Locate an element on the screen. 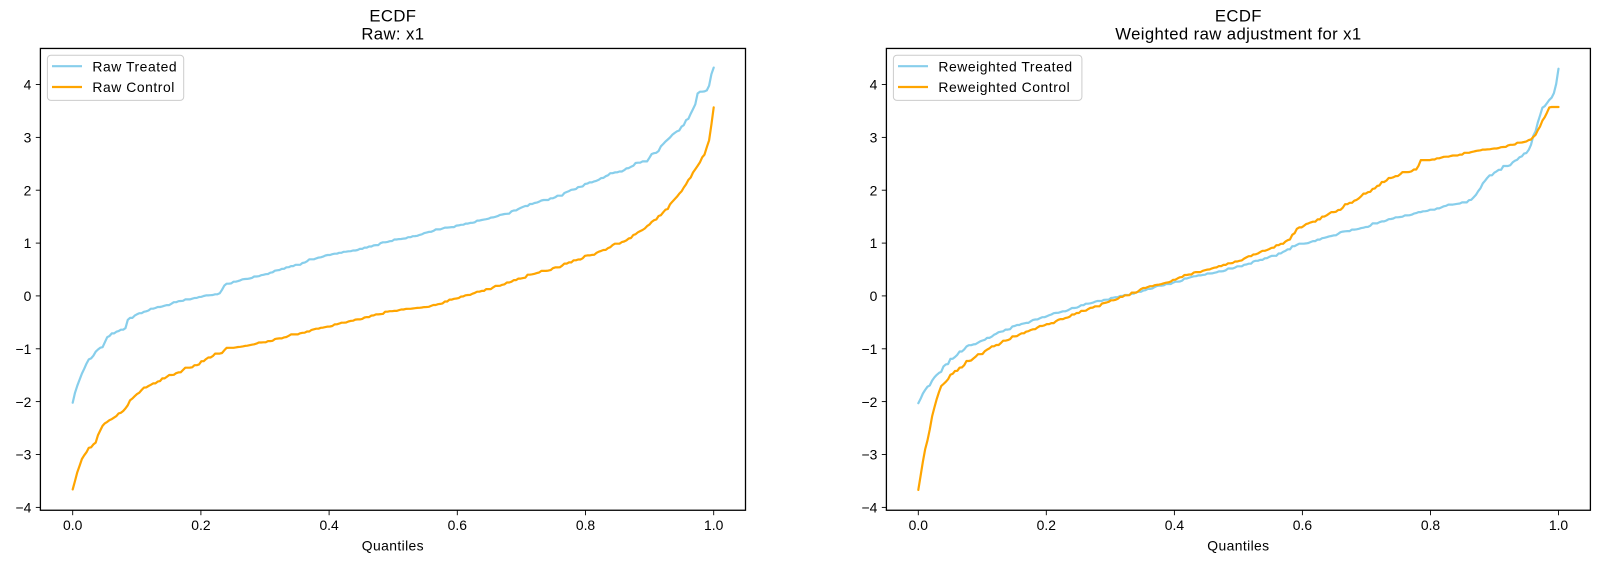 The height and width of the screenshot is (568, 1600). svg-text: Reweighted Treated is located at coordinates (1005, 66).